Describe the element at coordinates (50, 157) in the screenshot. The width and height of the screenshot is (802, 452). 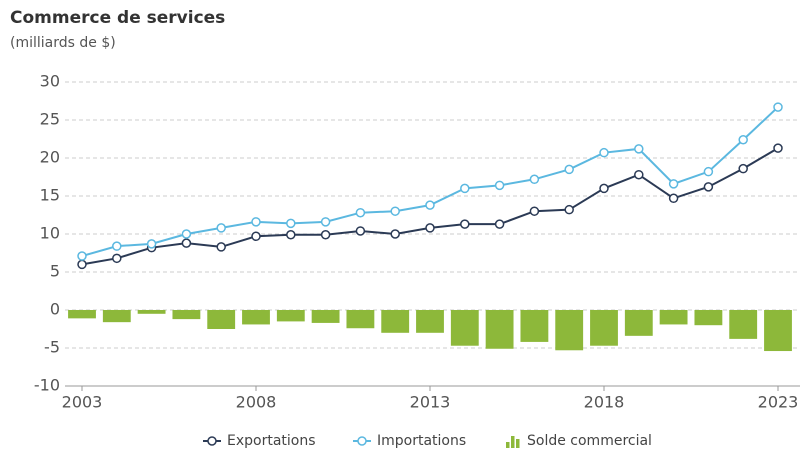
I see `y-tick-label: 20` at that location.